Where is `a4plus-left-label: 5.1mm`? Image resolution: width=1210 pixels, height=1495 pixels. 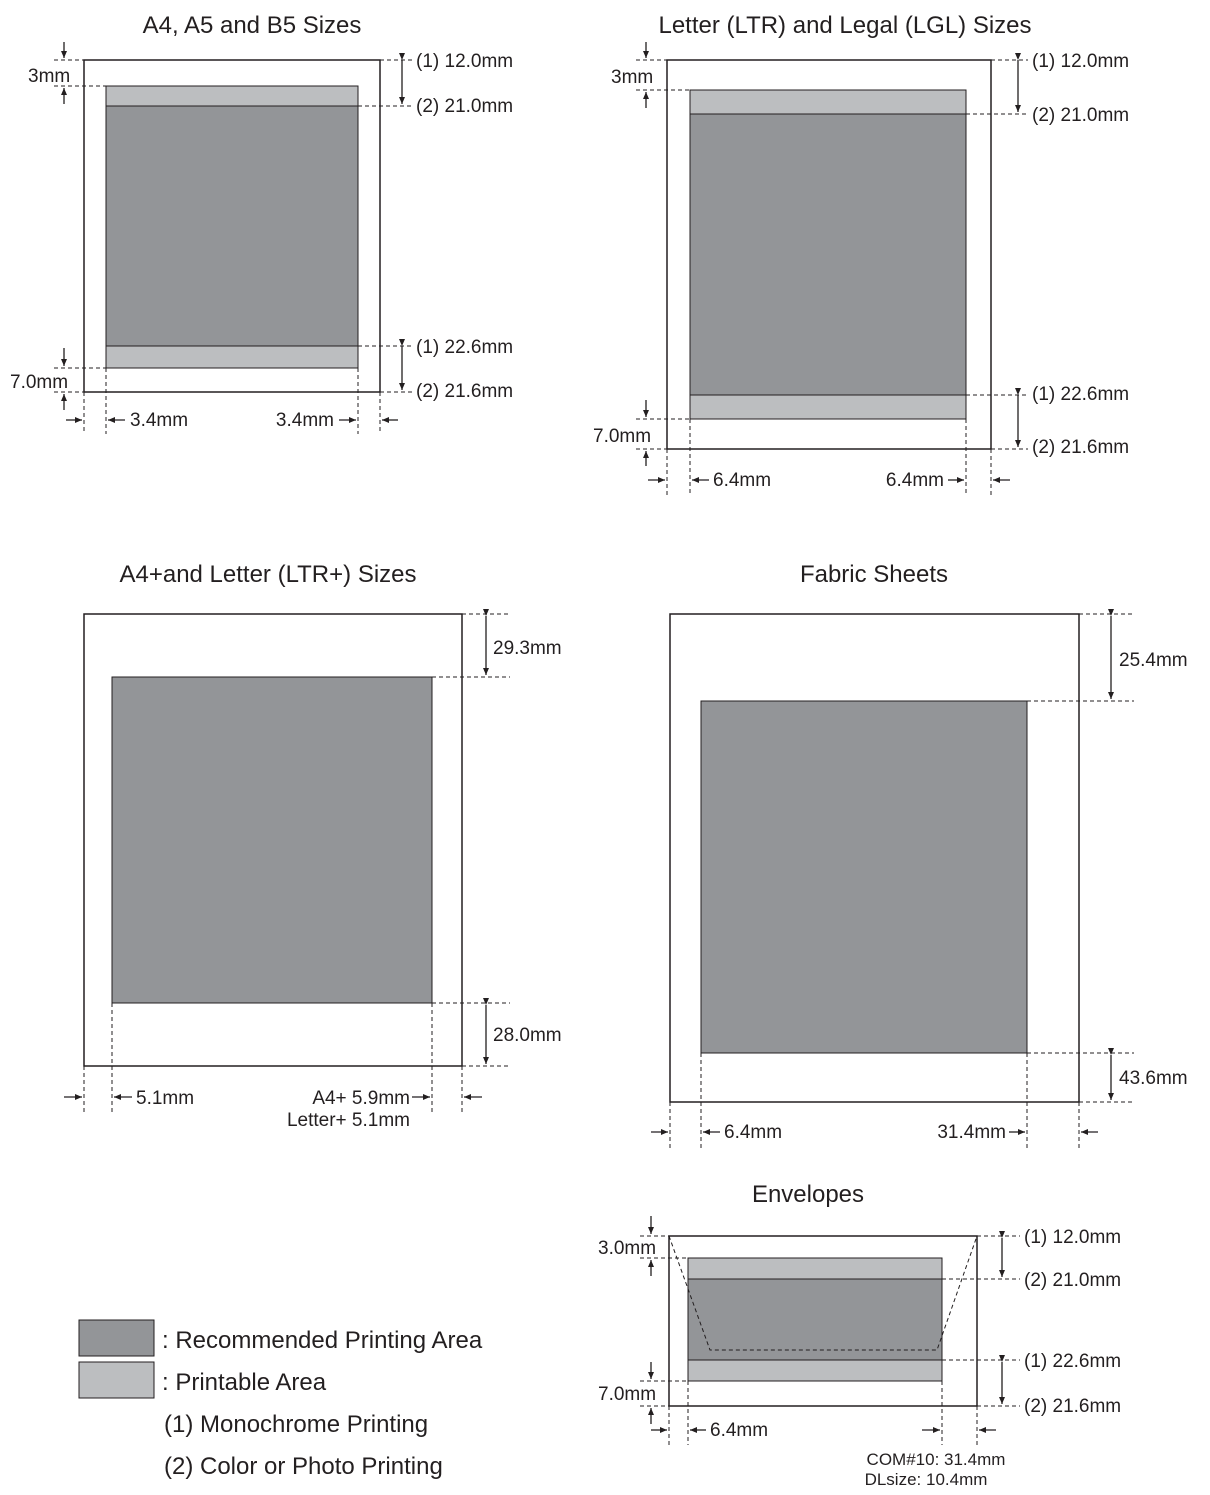 a4plus-left-label: 5.1mm is located at coordinates (165, 1098).